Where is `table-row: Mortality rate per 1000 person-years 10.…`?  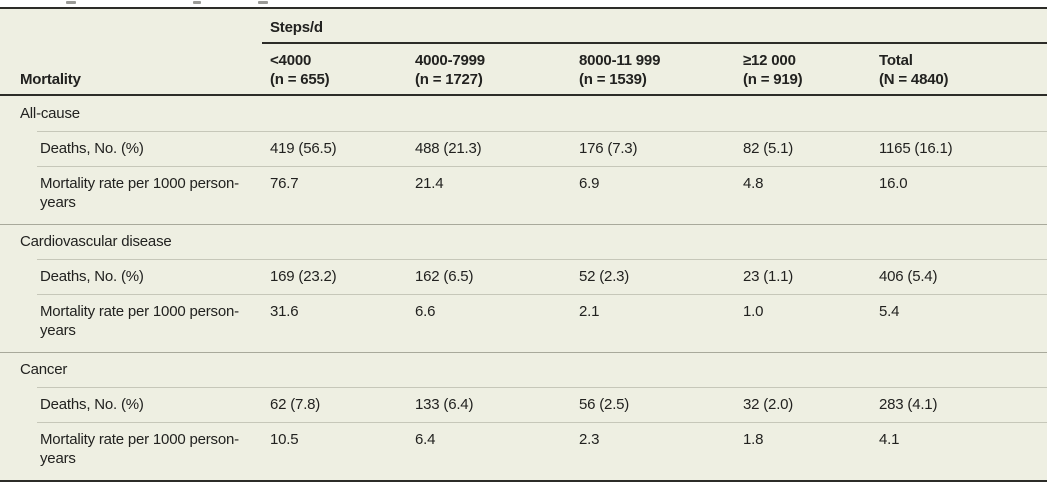 table-row: Mortality rate per 1000 person-years 10.… is located at coordinates (523, 451).